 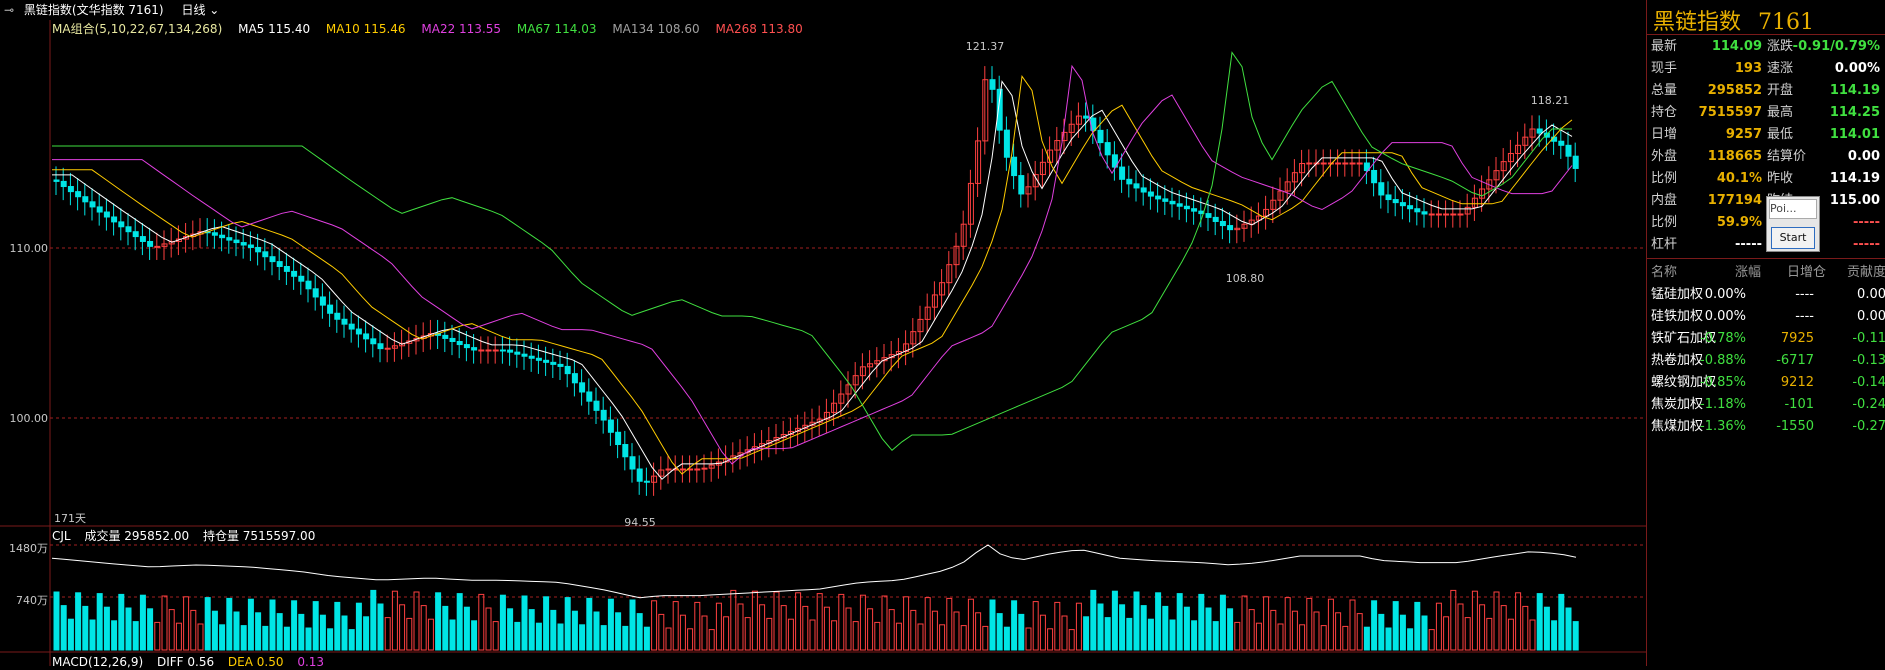 I want to click on instrument-title: 黑链指数(文华指数 7161), so click(x=93, y=10).